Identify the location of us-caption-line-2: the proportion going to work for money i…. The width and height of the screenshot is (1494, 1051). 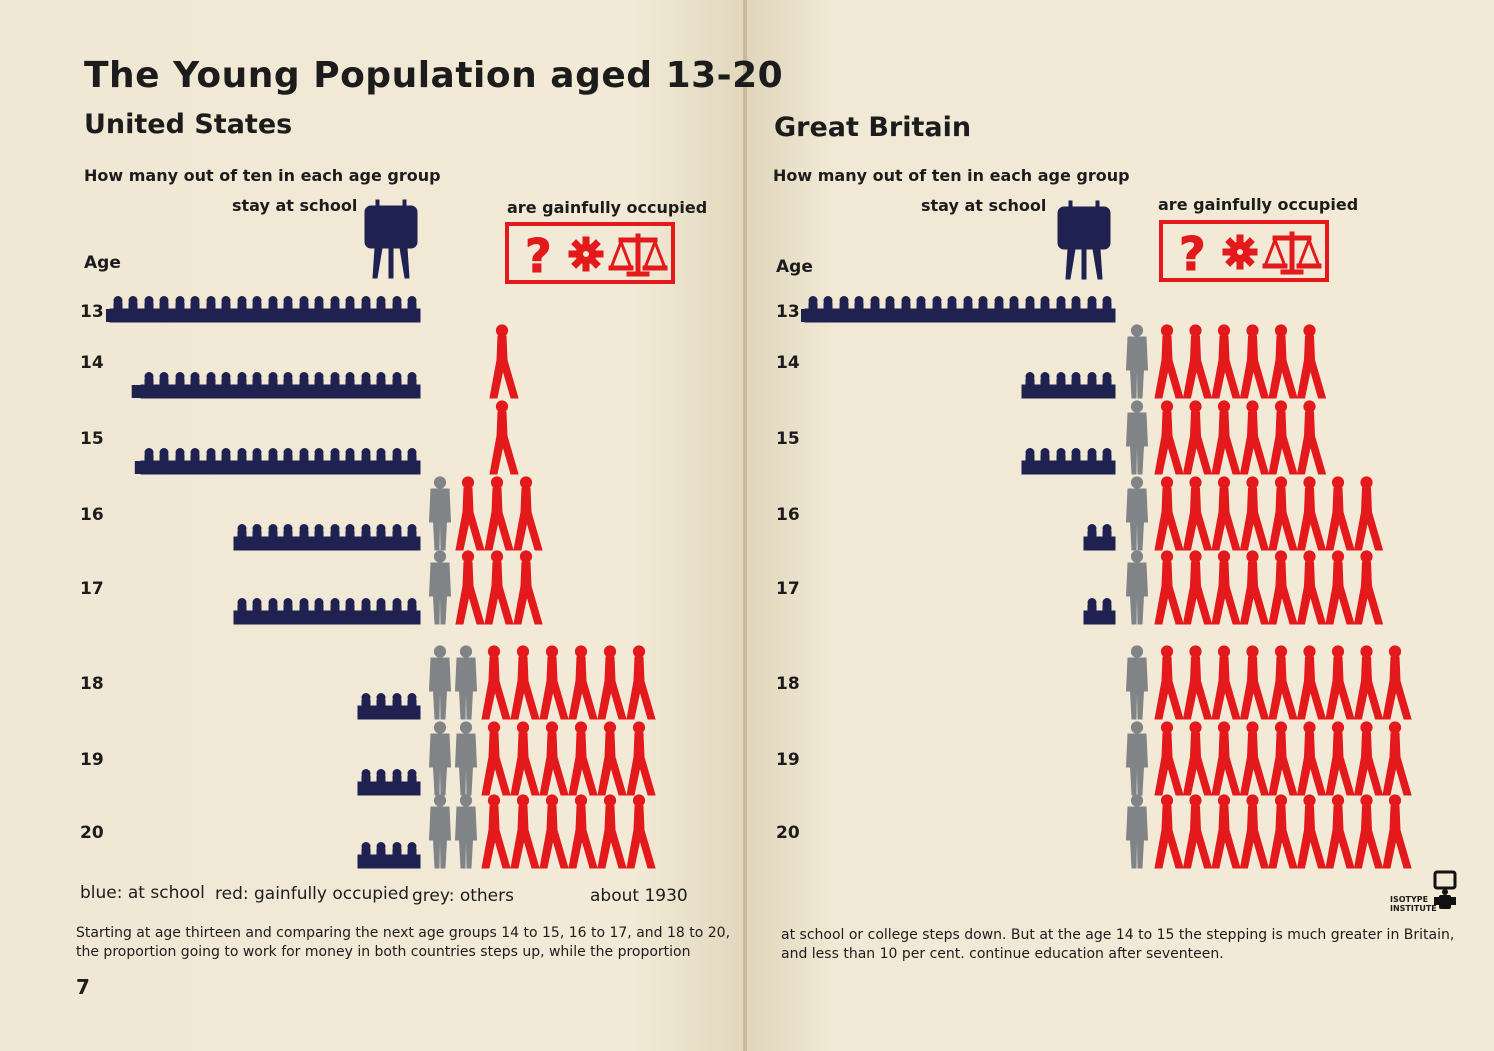
(383, 952).